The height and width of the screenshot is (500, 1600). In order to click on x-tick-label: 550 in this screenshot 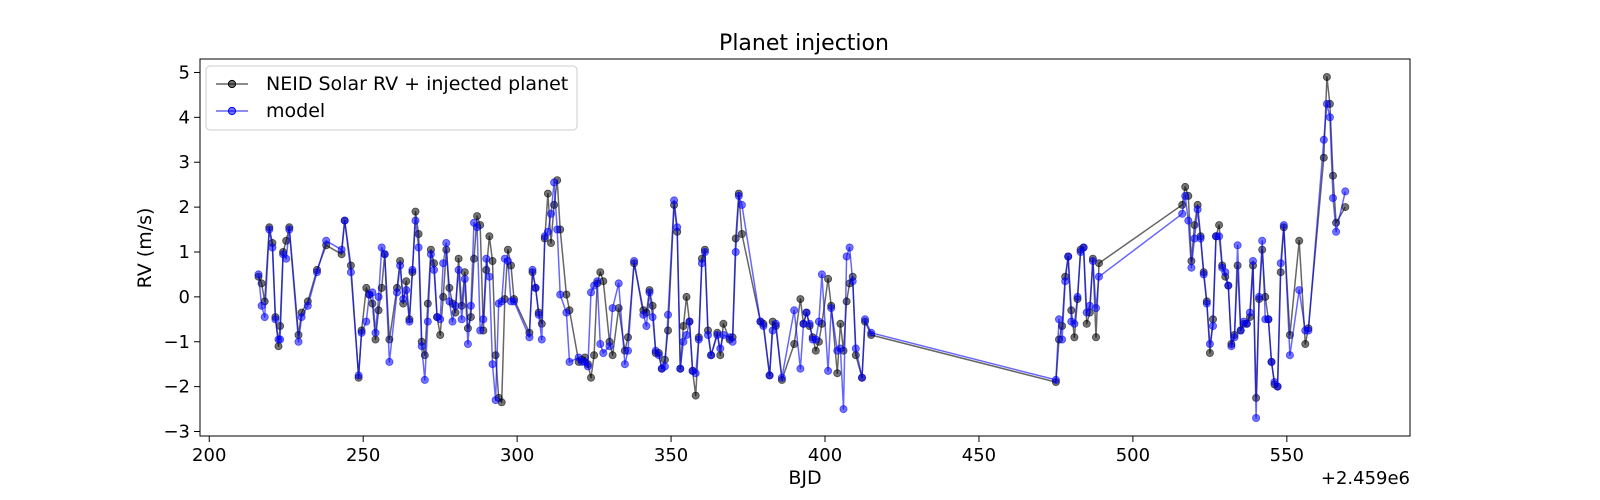, I will do `click(1287, 455)`.